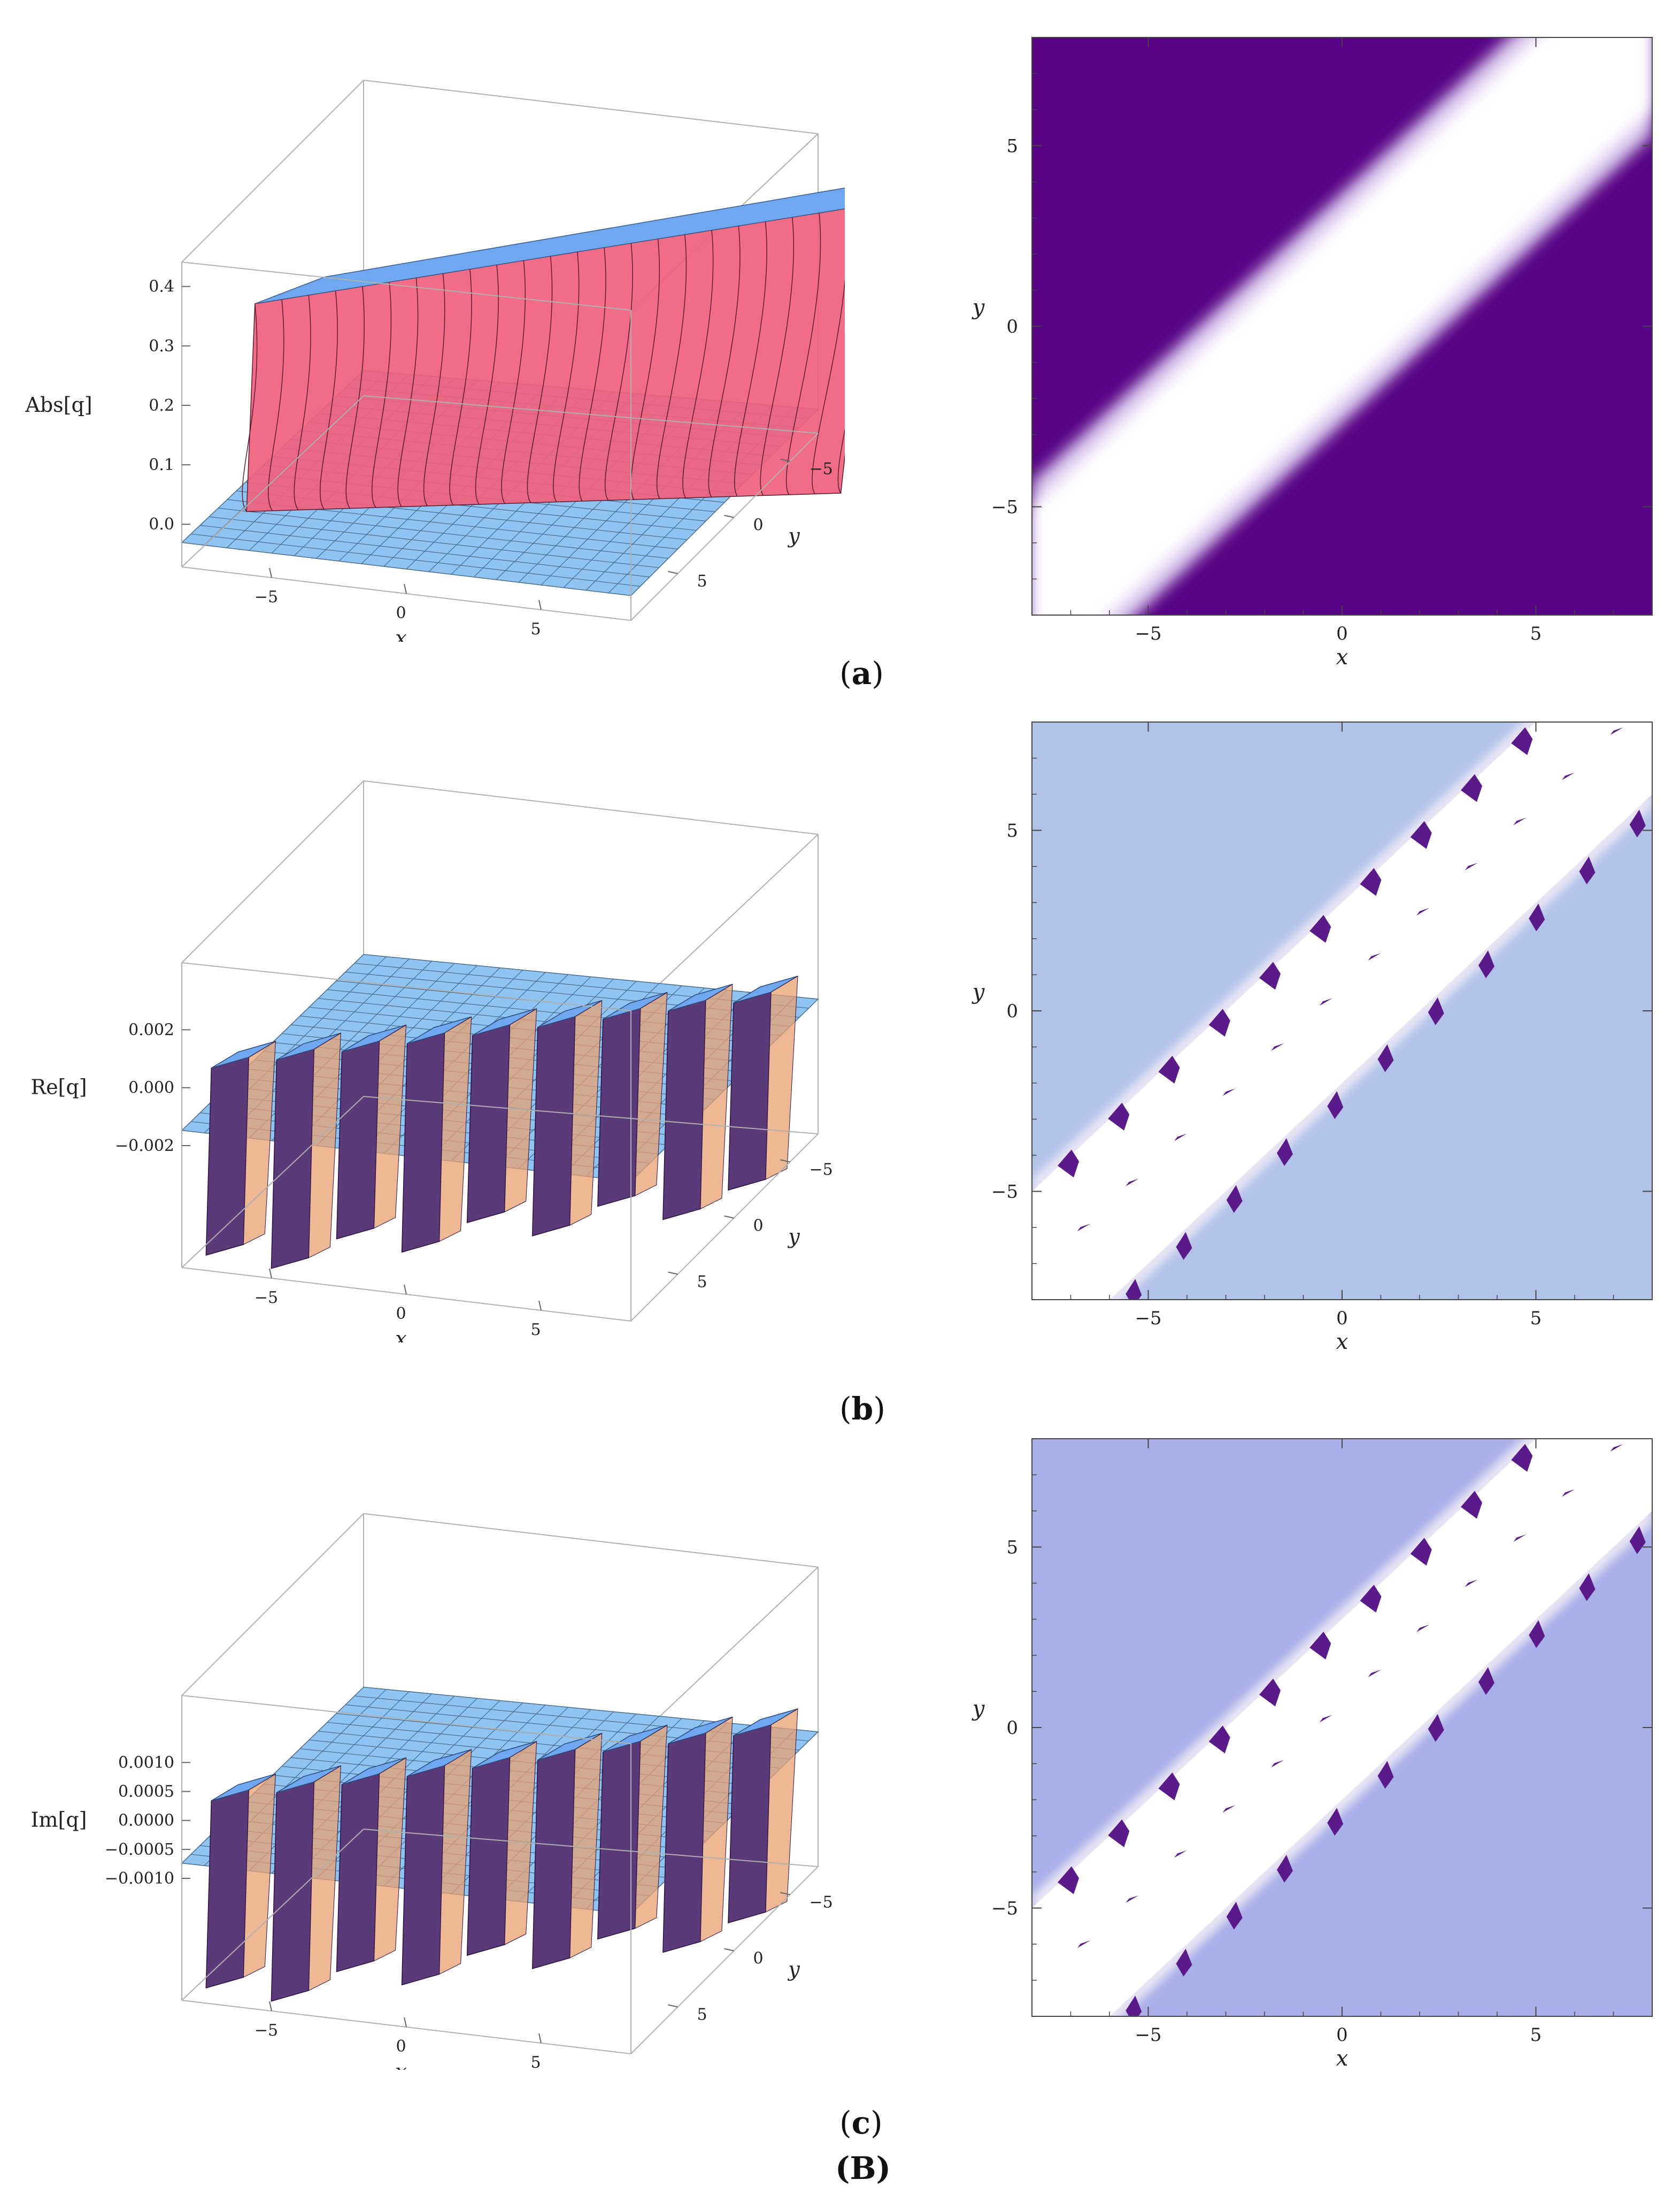  What do you see at coordinates (581, 986) in the screenshot?
I see `floor-grid` at bounding box center [581, 986].